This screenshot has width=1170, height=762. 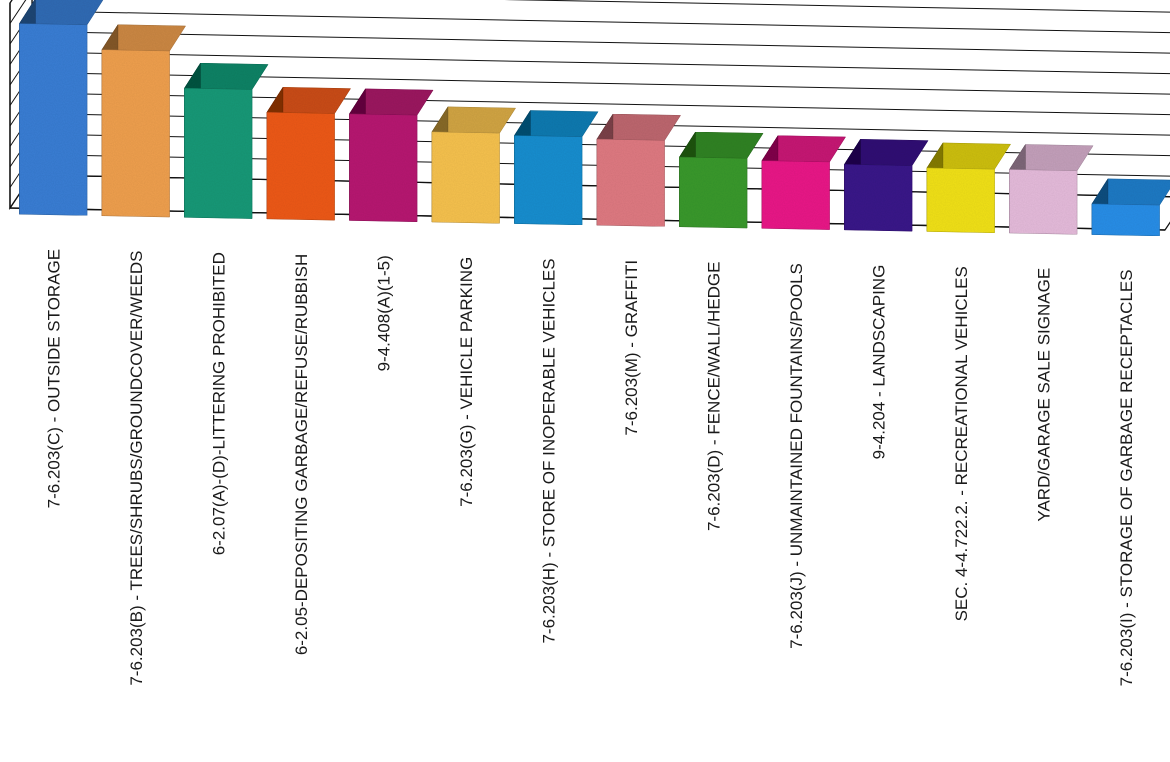 I want to click on category-label: 7-6.203(G) - VEHICLE PARKING, so click(x=466, y=382).